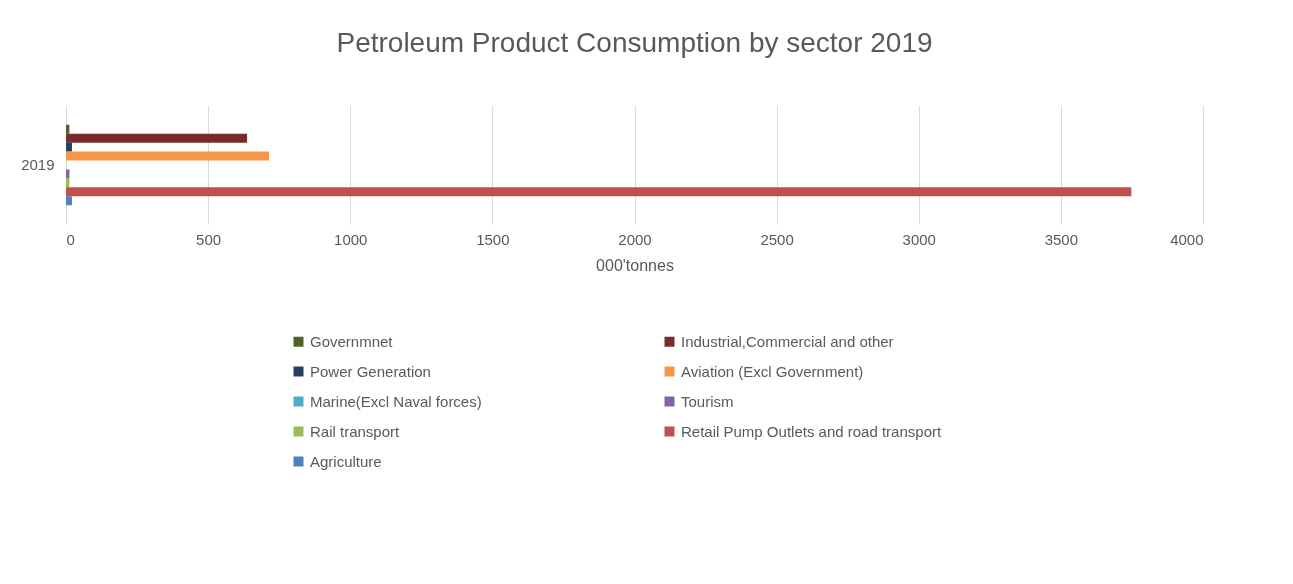 The height and width of the screenshot is (584, 1293). What do you see at coordinates (351, 239) in the screenshot?
I see `x-tick-label: 1000` at bounding box center [351, 239].